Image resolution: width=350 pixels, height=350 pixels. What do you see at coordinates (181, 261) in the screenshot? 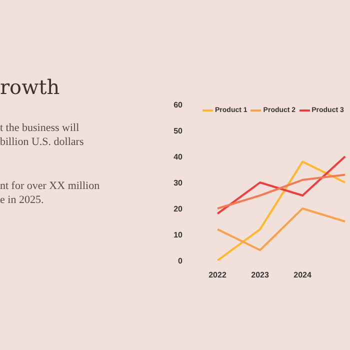
I see `y-tick-label: 0` at bounding box center [181, 261].